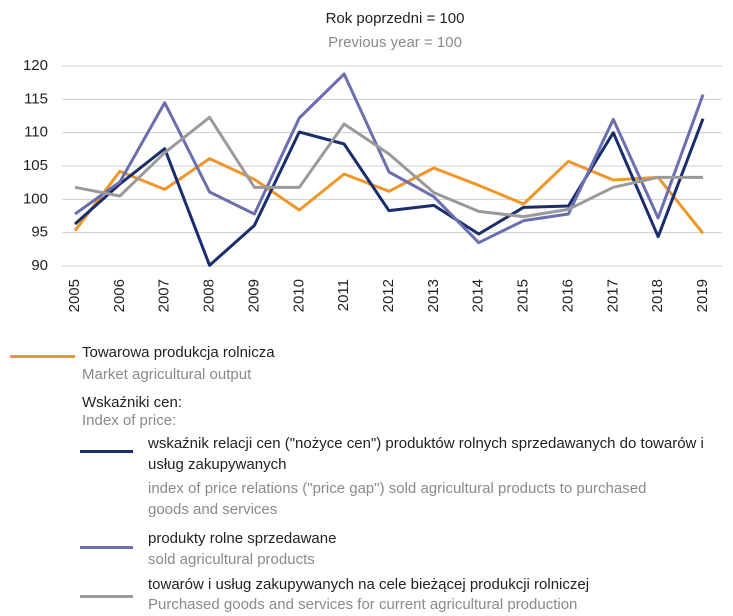 The image size is (733, 616). What do you see at coordinates (343, 295) in the screenshot?
I see `x-tick-label: 2011` at bounding box center [343, 295].